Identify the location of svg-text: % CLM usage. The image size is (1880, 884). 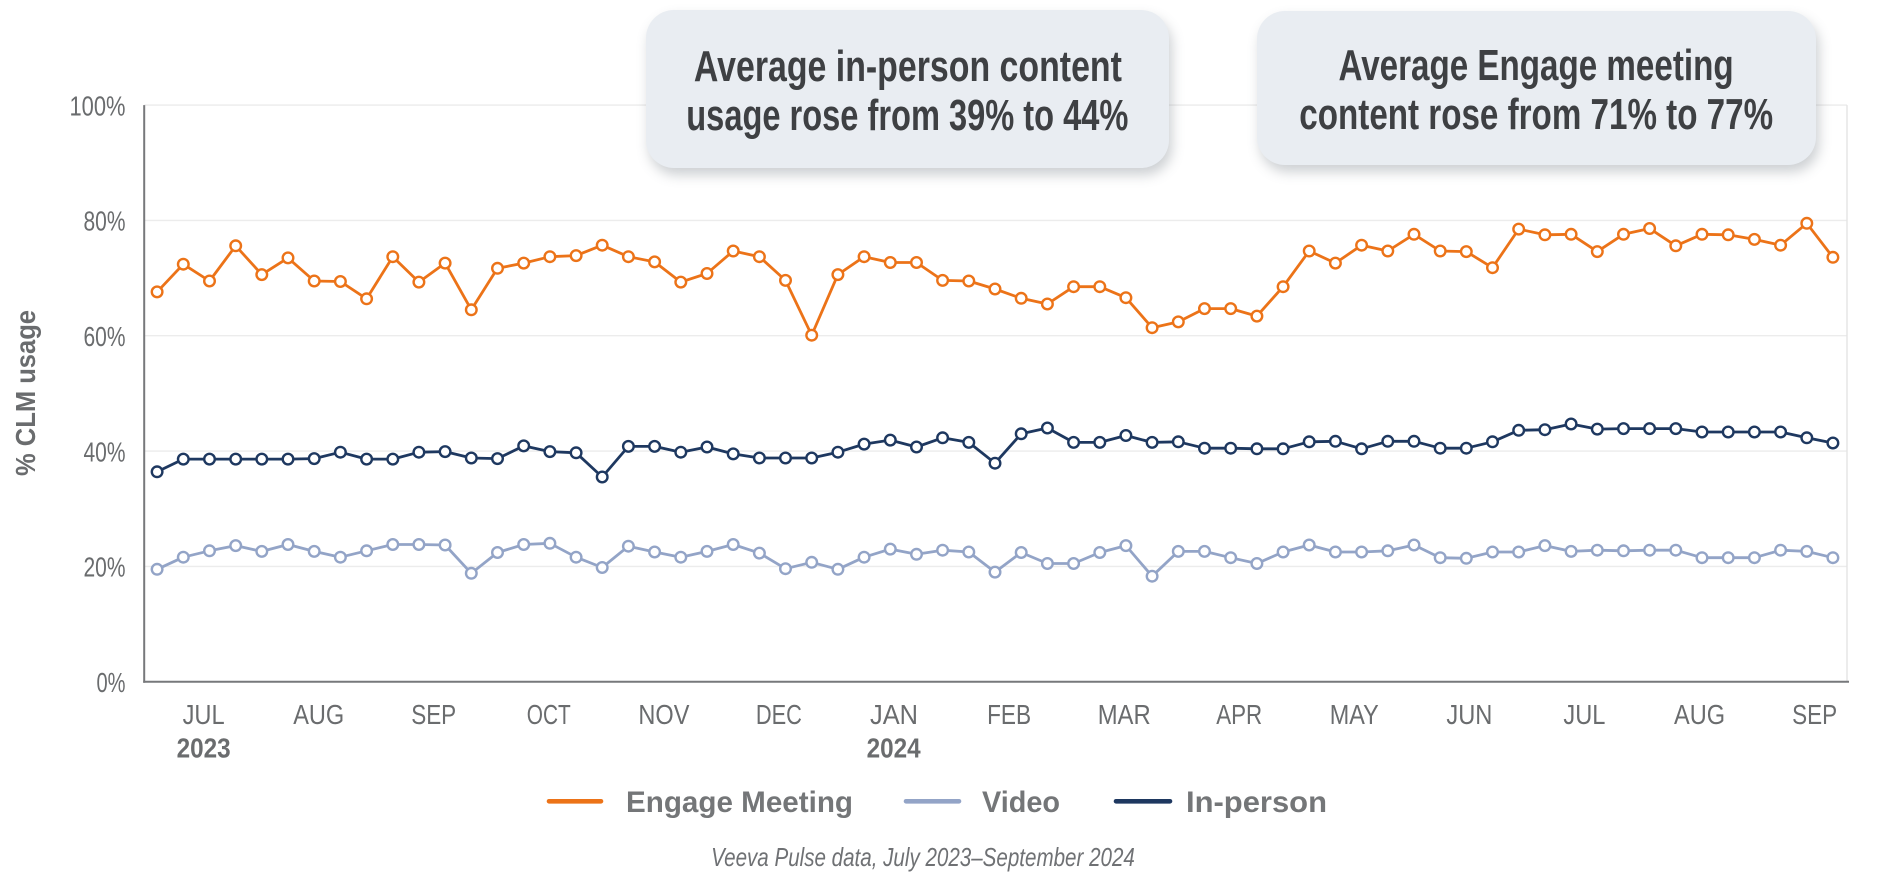
(25, 393).